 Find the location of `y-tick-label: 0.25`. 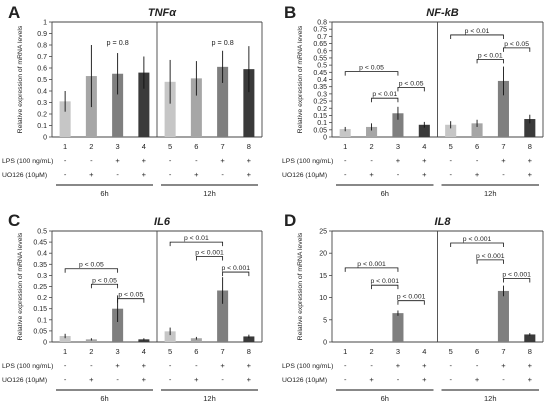

y-tick-label: 0.25 is located at coordinates (40, 287).